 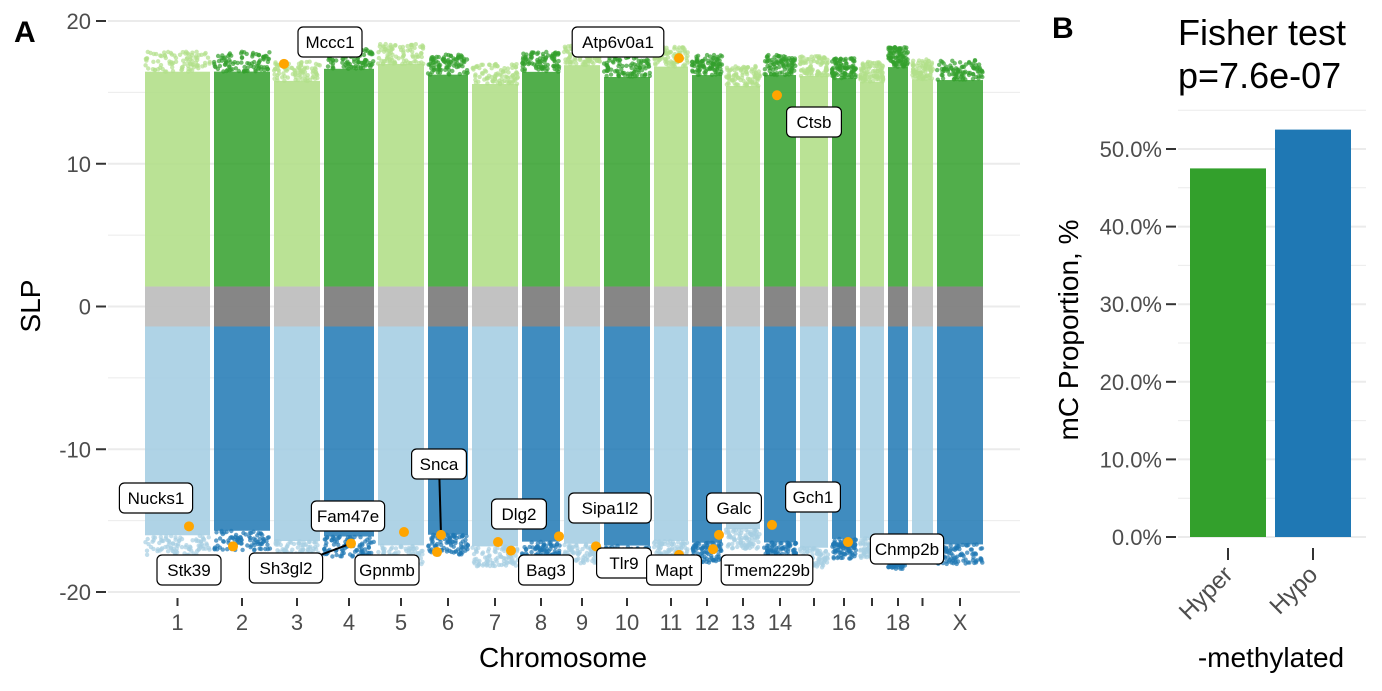 I want to click on bar-x-label: -methylated, so click(x=1271, y=657).